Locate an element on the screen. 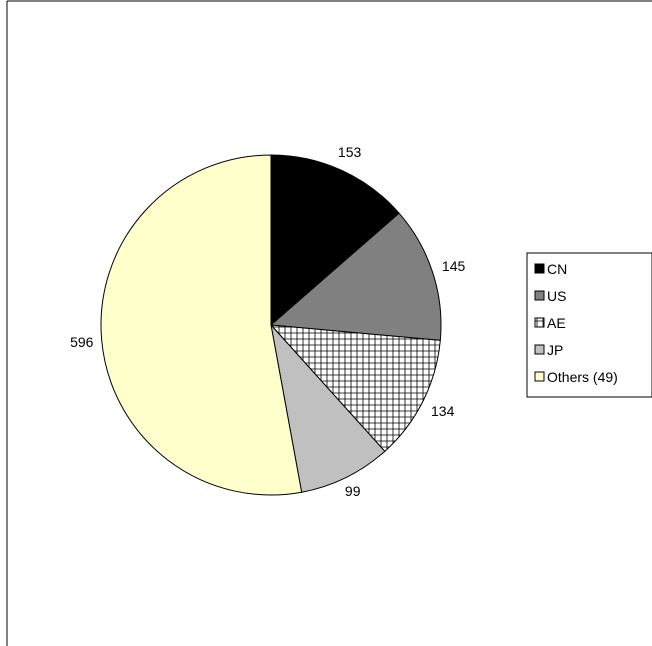 The width and height of the screenshot is (652, 646). data-label-ae: 134 is located at coordinates (443, 411).